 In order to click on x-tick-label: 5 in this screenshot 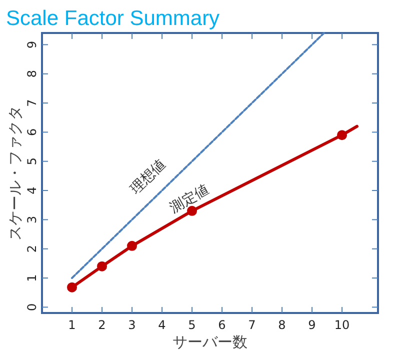, I will do `click(192, 325)`.